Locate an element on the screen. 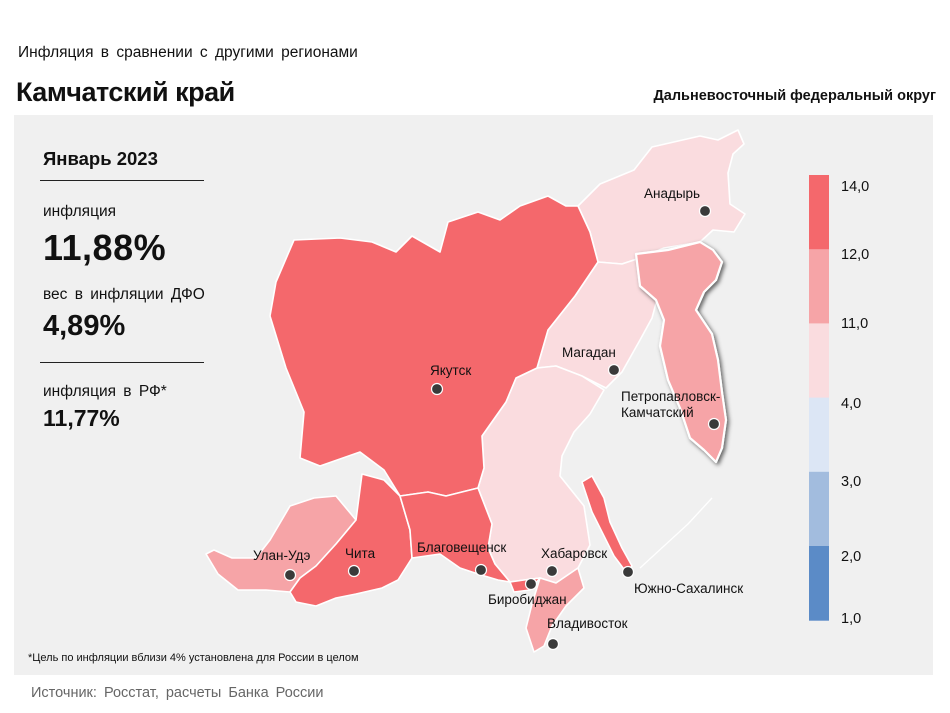  city-dot-anadyr is located at coordinates (705, 211).